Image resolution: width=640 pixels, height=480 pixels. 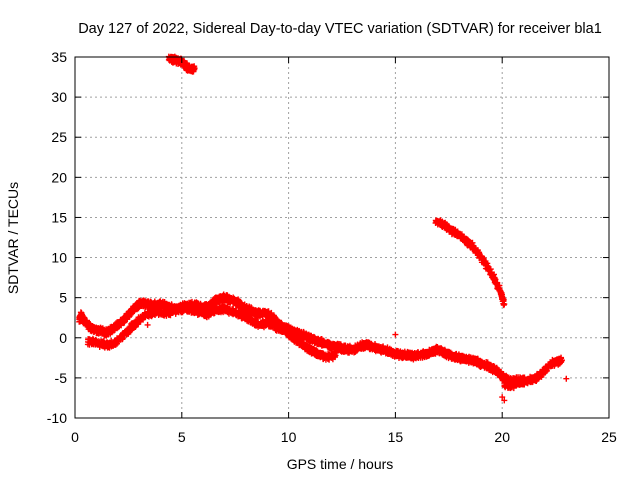 I want to click on y-tick-label: 5, so click(x=63, y=298).